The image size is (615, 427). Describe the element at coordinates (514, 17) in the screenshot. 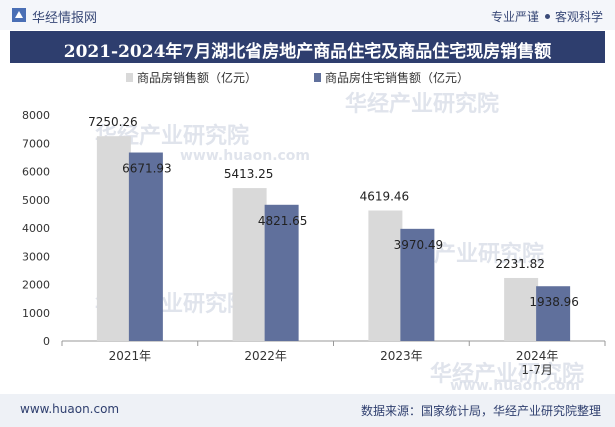

I see `slogan-left: 专业严谨` at that location.